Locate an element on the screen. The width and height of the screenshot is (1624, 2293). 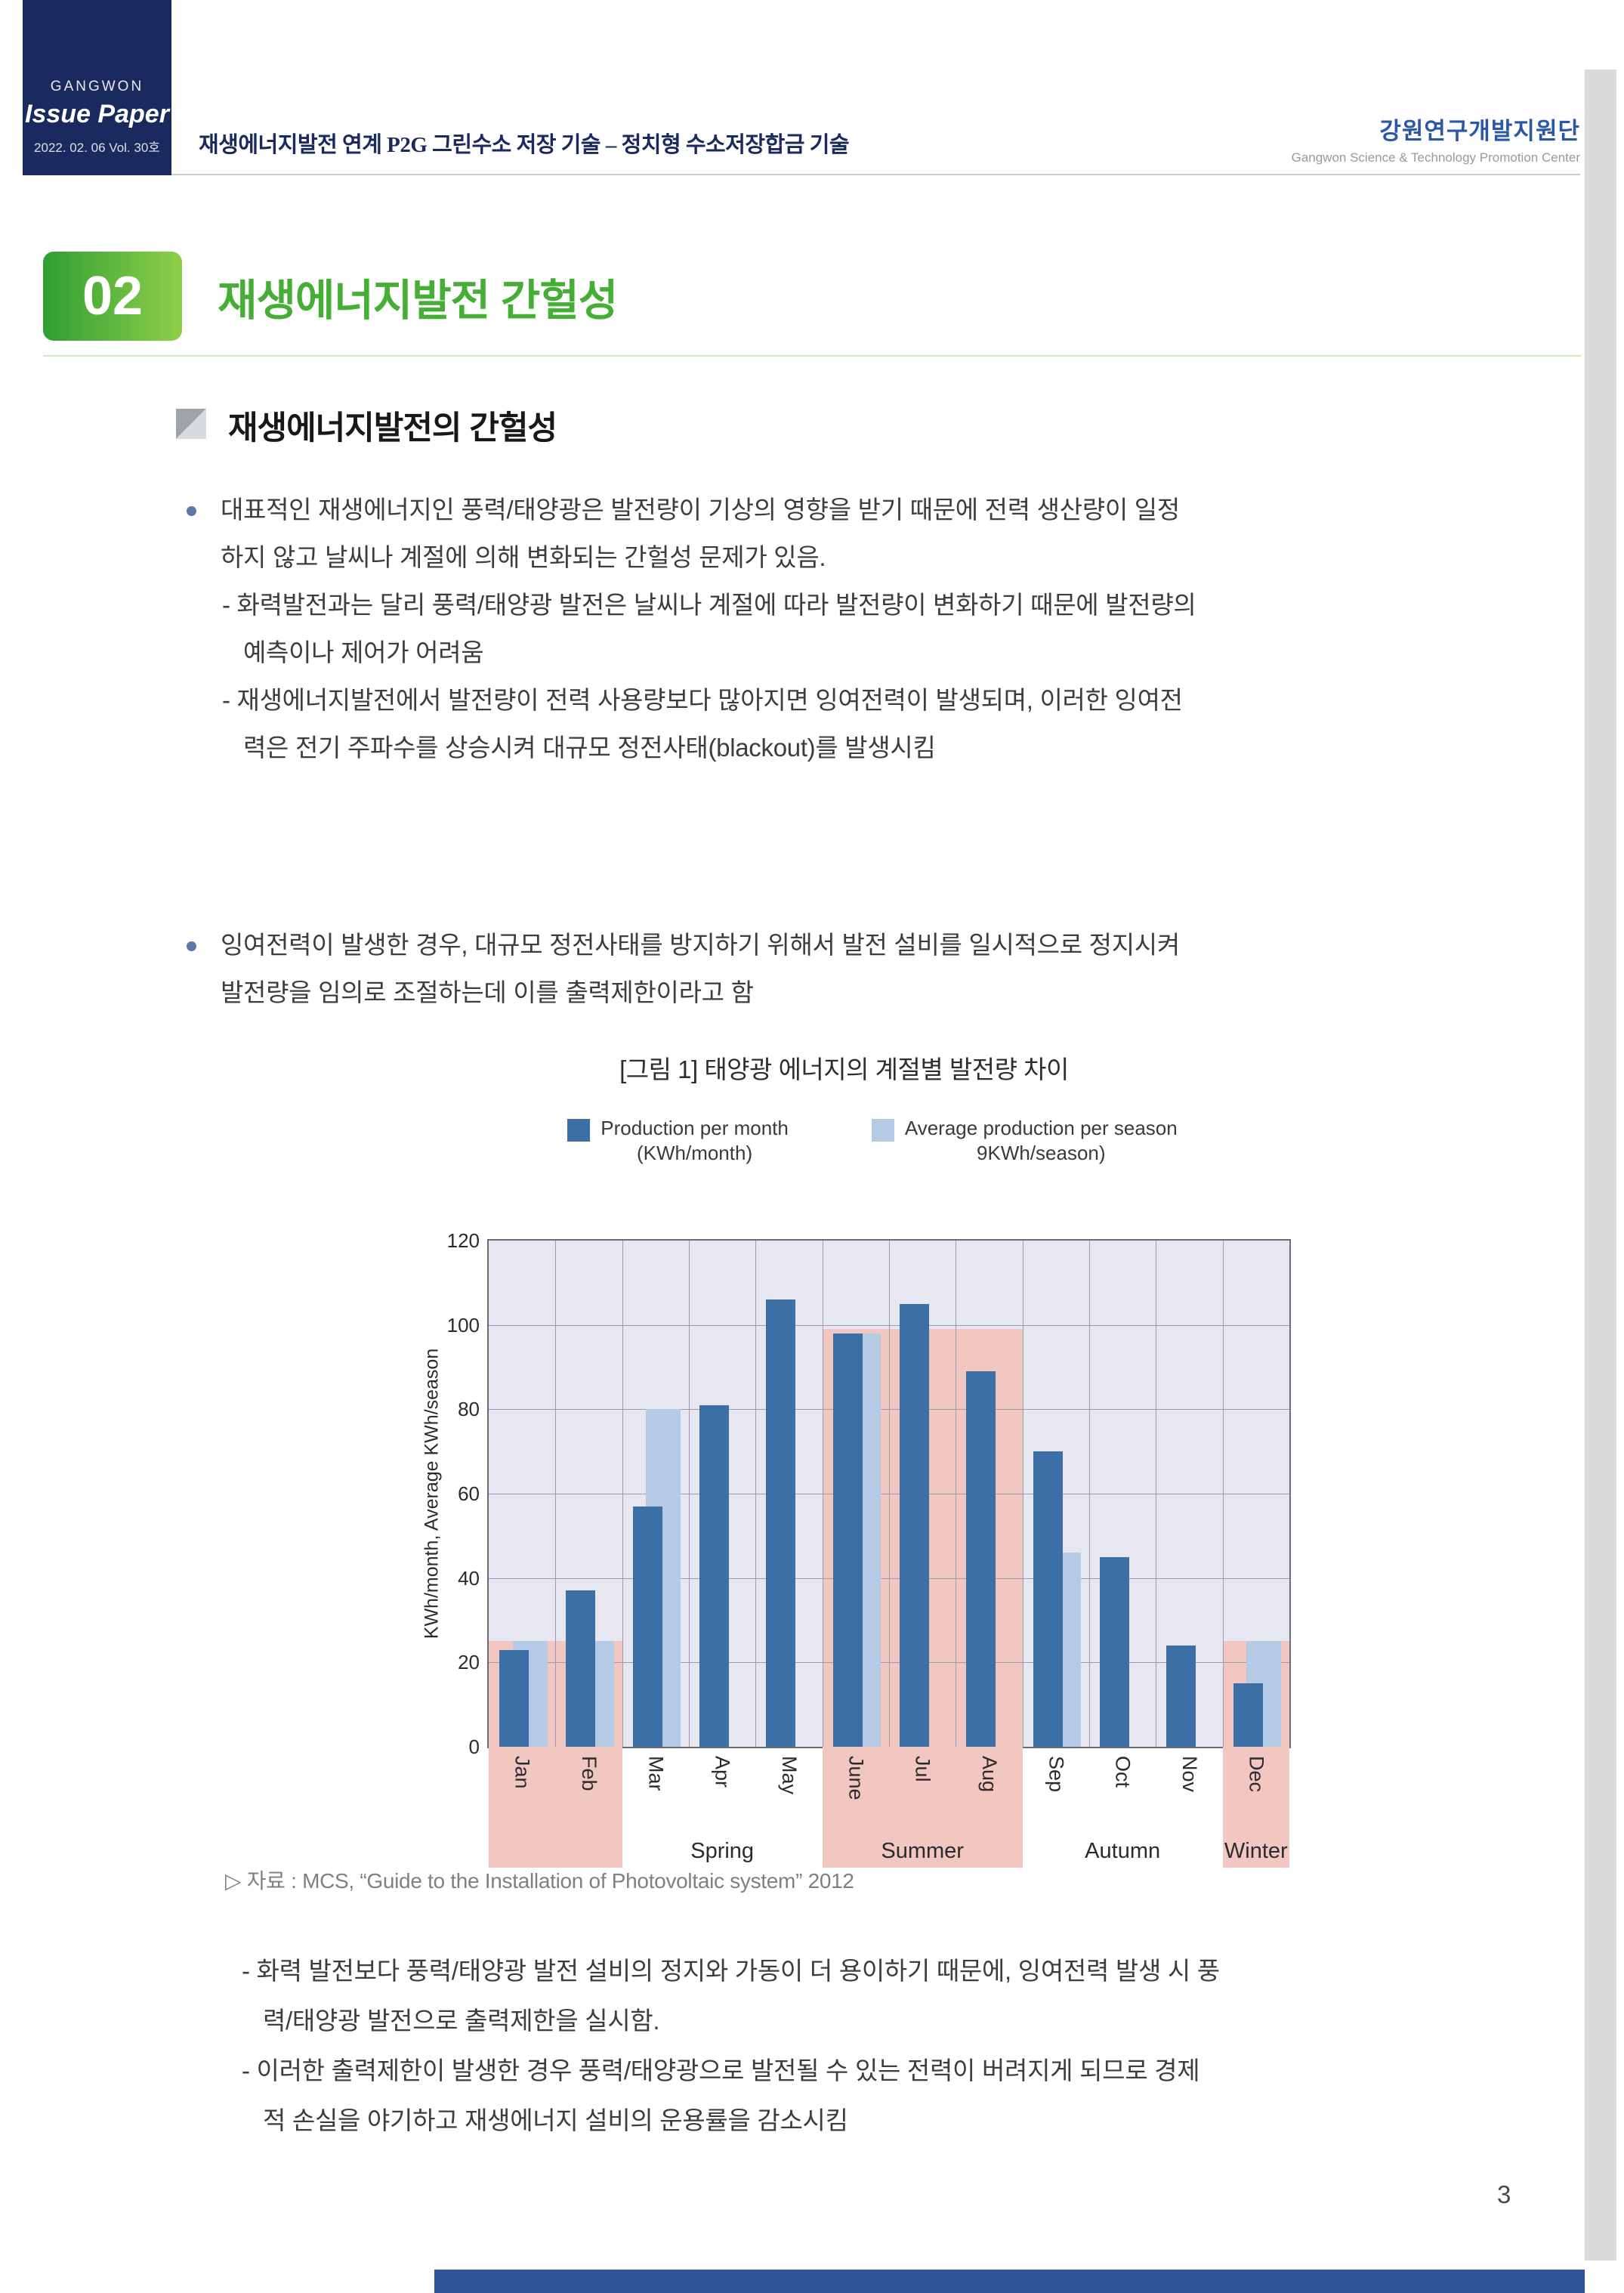
organization-name: 강원연구개발지원단 is located at coordinates (1479, 131).